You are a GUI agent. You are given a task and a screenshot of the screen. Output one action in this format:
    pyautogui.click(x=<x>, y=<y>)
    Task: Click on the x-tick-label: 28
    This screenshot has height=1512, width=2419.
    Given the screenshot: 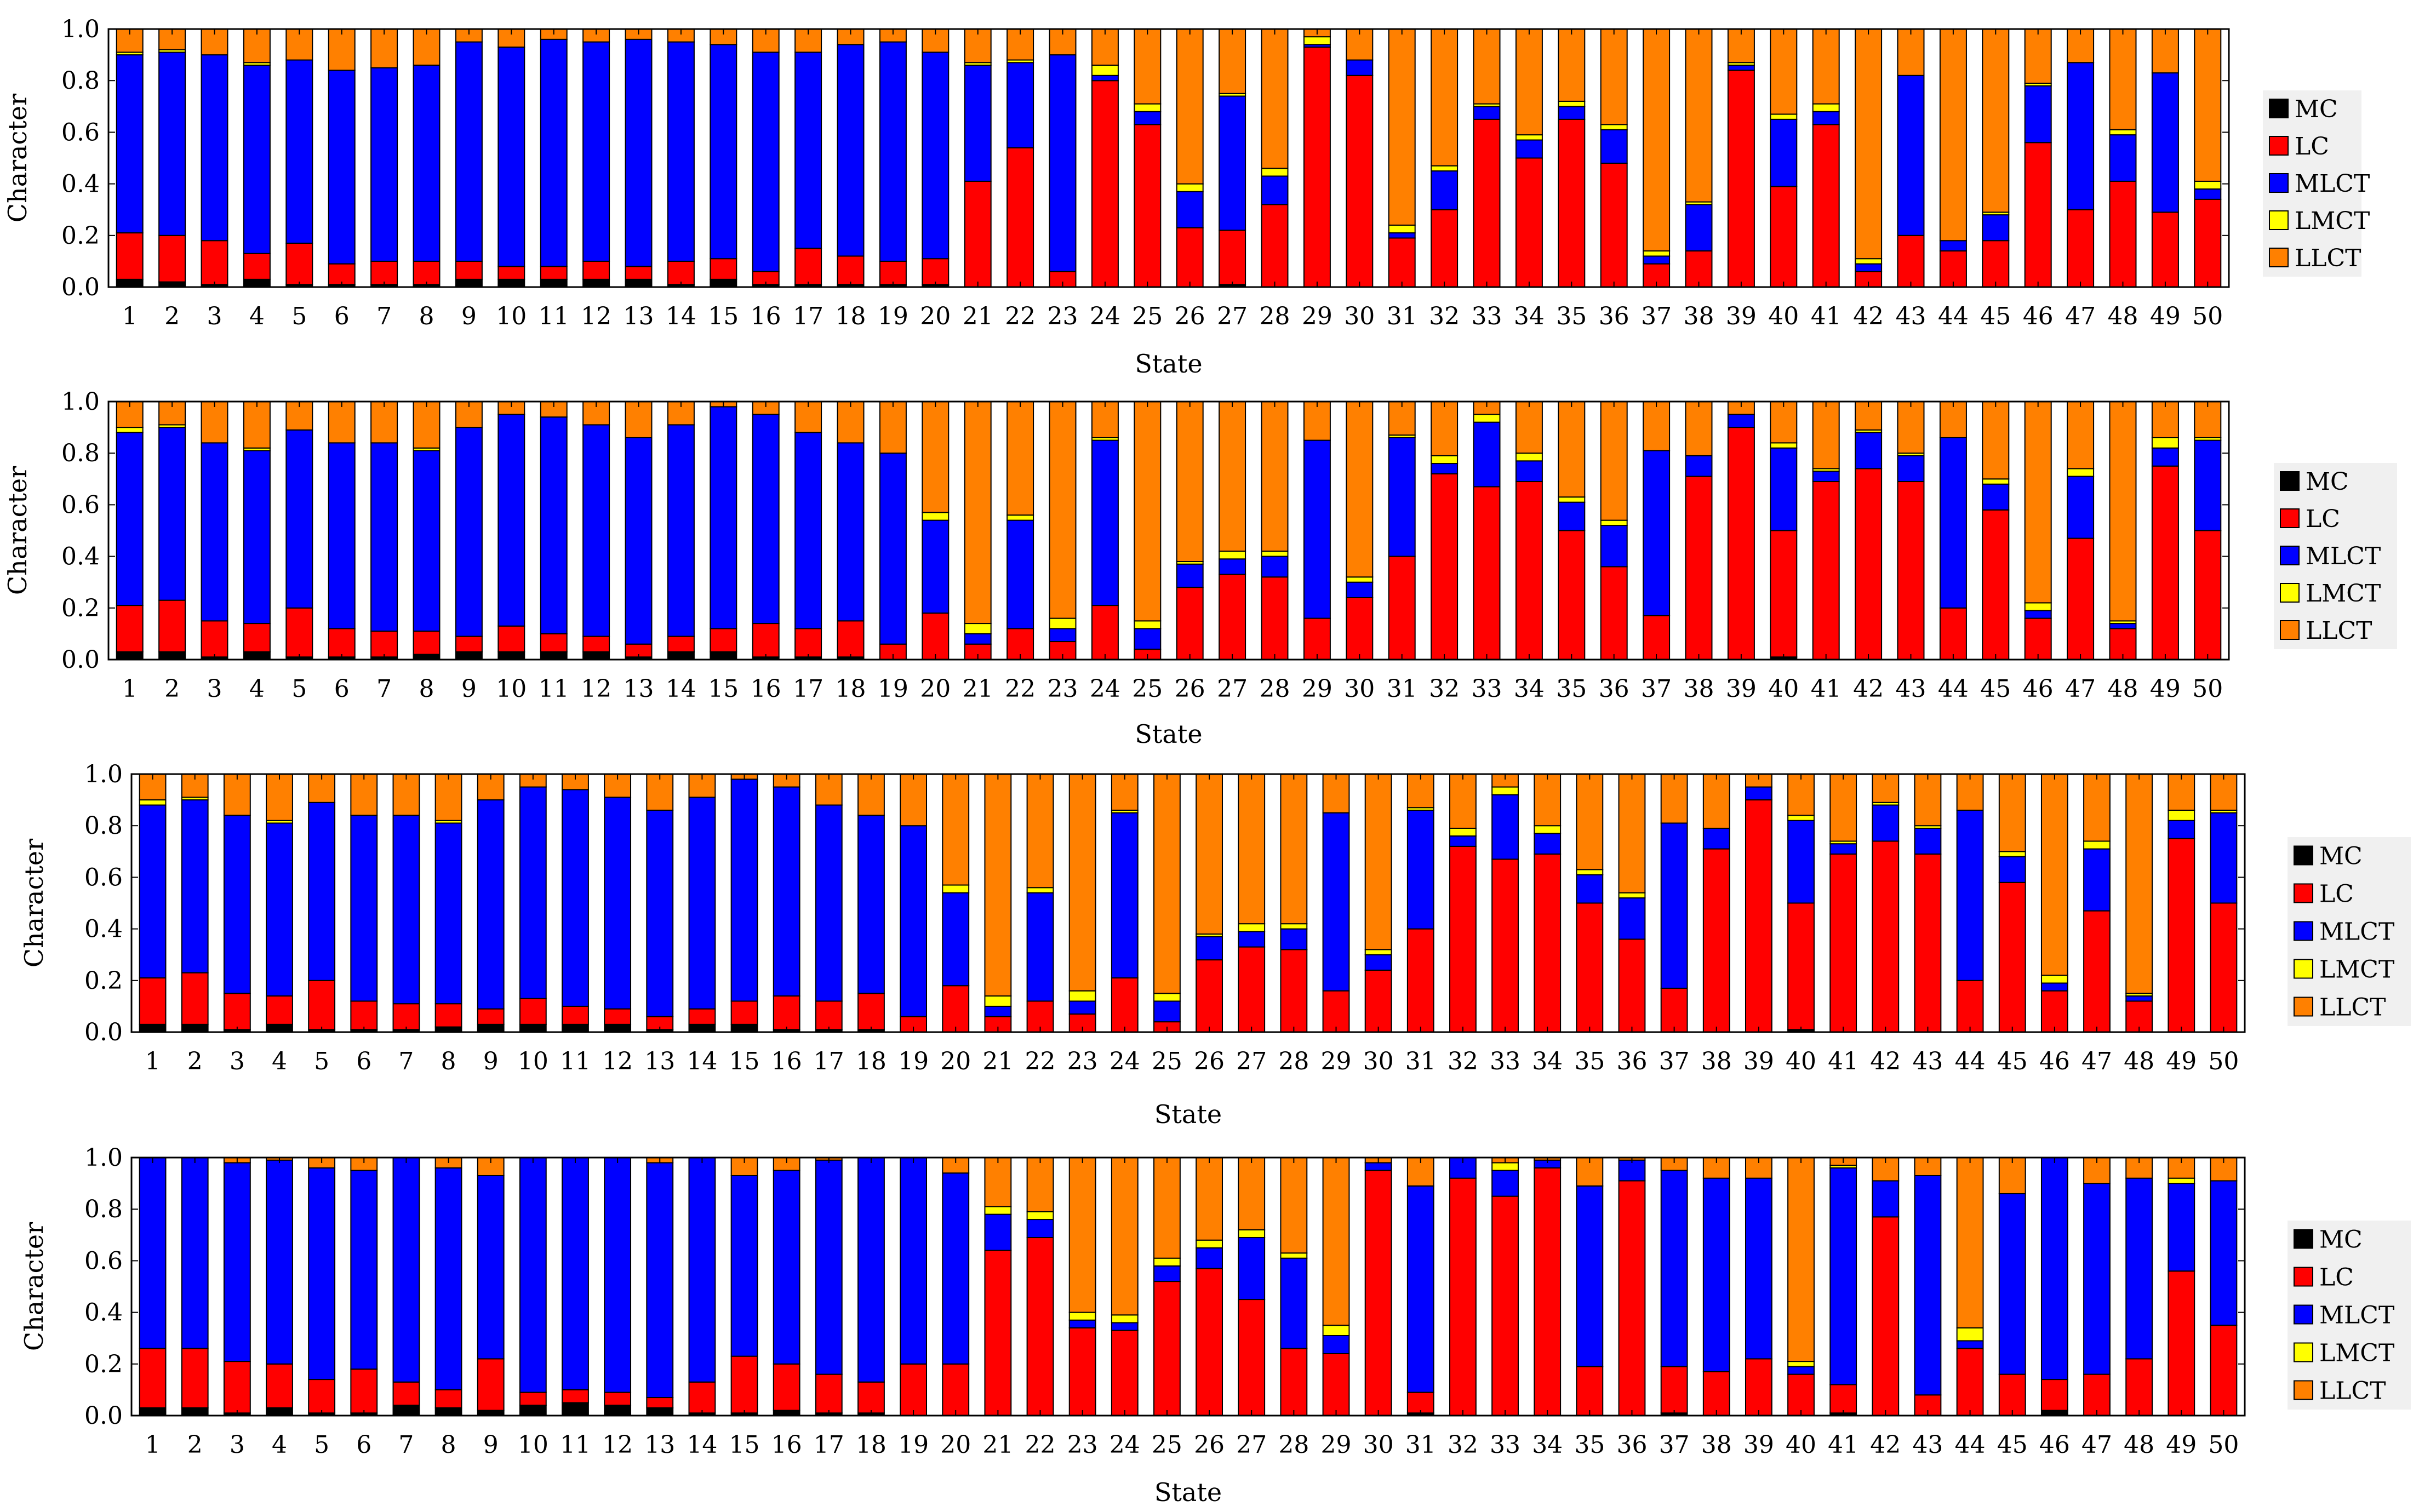 What is the action you would take?
    pyautogui.click(x=1293, y=1445)
    